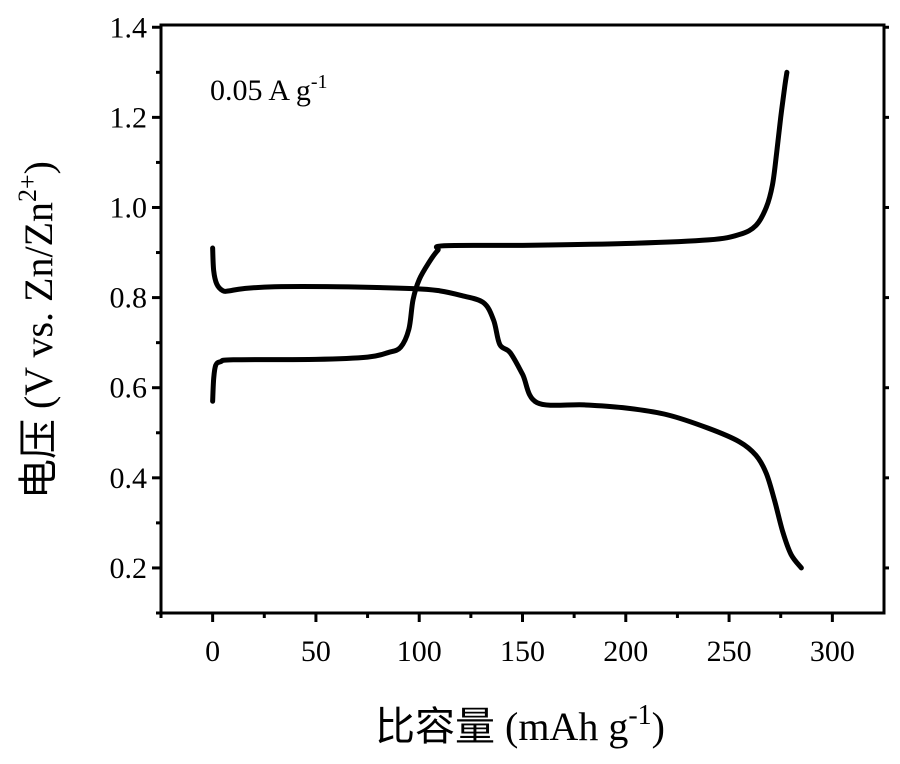  I want to click on x-tick-label: 100, so click(419, 651).